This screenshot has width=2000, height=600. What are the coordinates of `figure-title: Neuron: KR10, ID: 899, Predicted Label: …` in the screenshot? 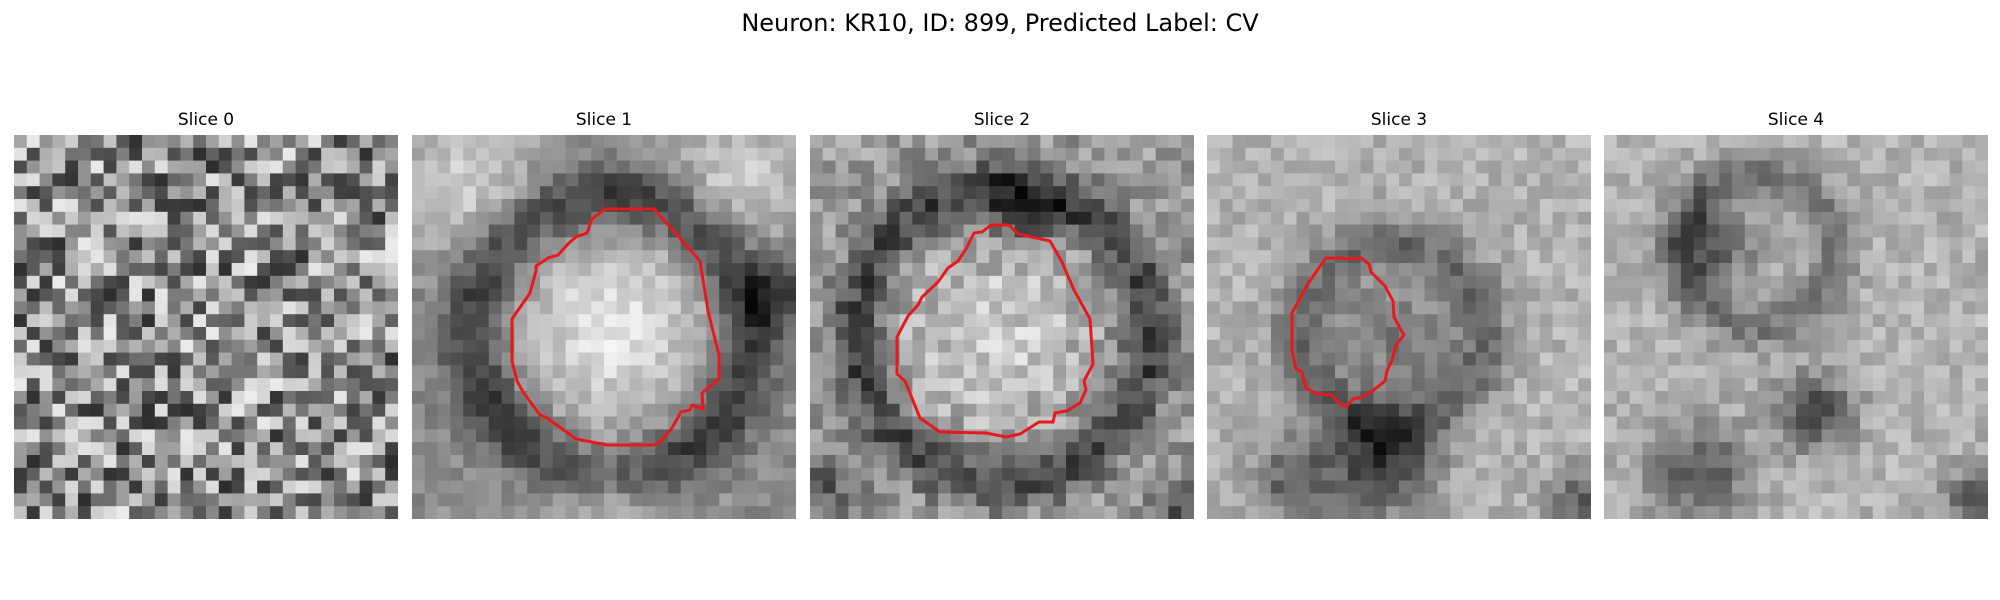 It's located at (1000, 23).